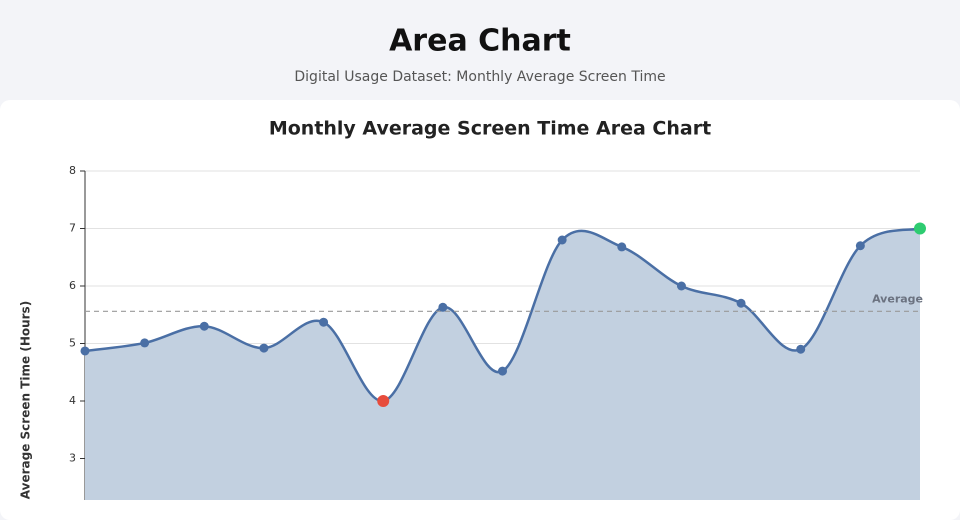 The height and width of the screenshot is (520, 960). I want to click on average-label: Average, so click(897, 298).